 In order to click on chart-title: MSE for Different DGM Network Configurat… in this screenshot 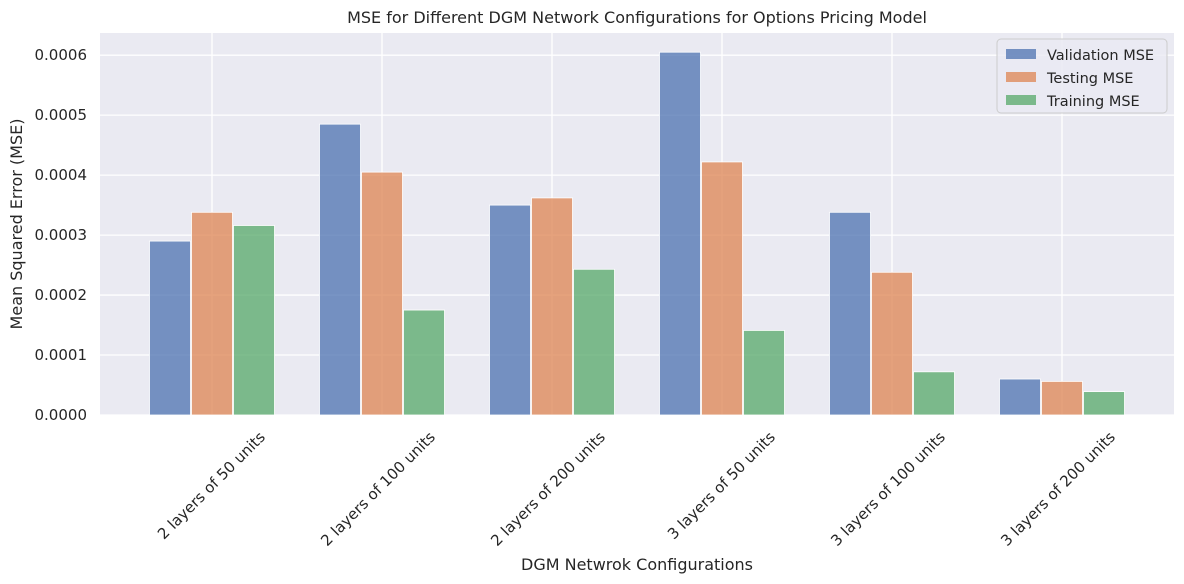, I will do `click(637, 17)`.